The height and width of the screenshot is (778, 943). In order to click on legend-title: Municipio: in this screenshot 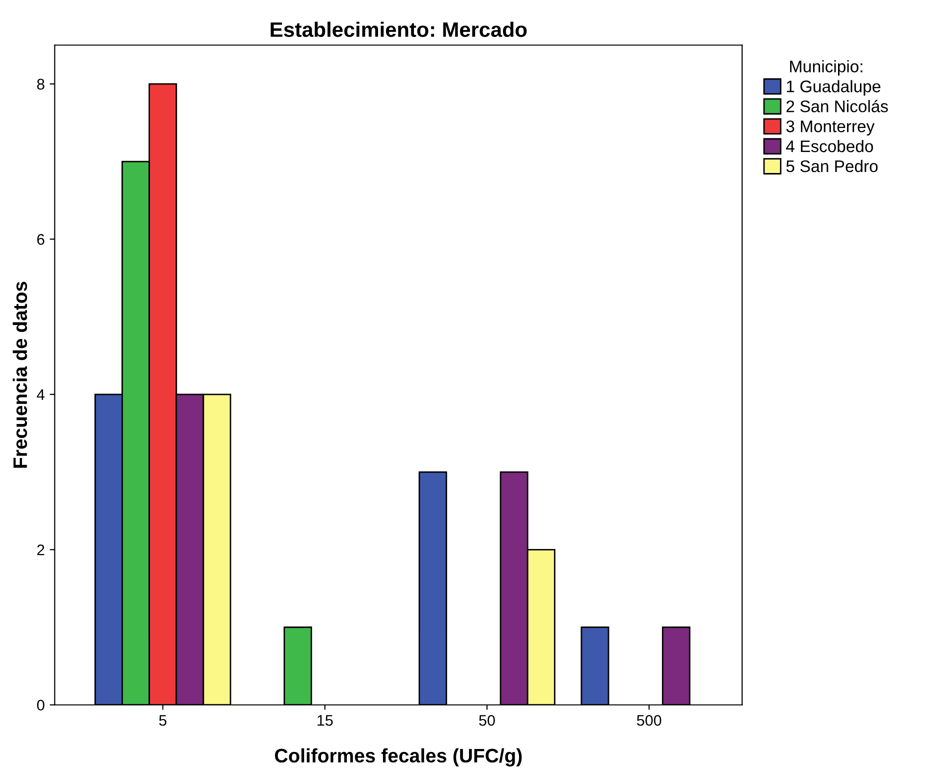, I will do `click(826, 68)`.